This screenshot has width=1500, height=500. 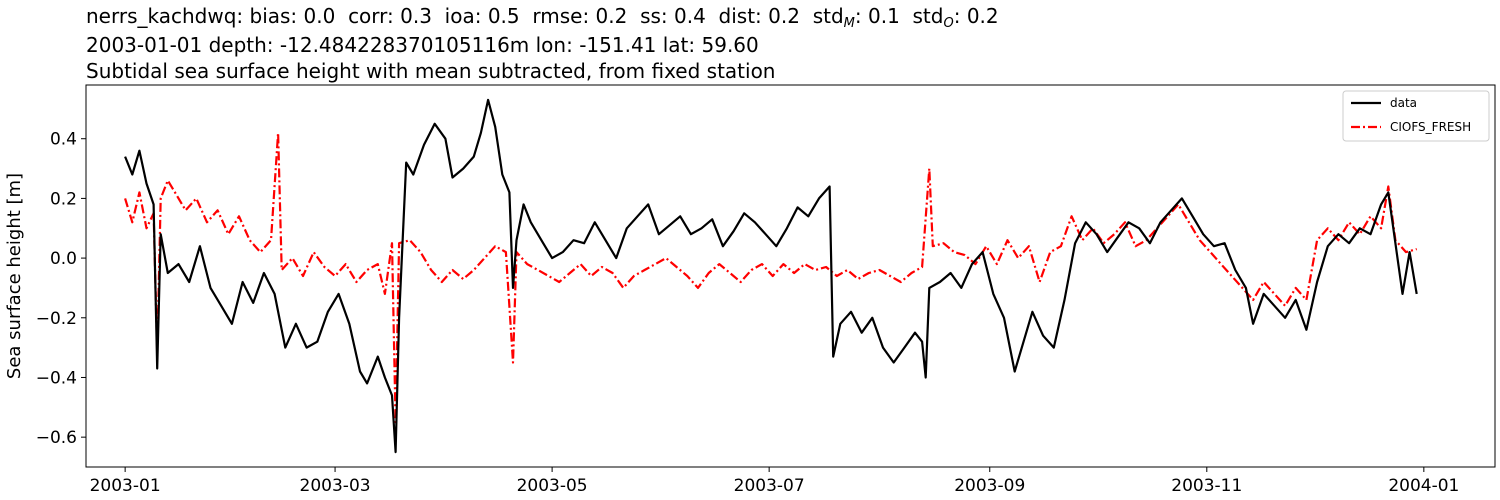 I want to click on y-tick-label: 0.2, so click(x=63, y=199).